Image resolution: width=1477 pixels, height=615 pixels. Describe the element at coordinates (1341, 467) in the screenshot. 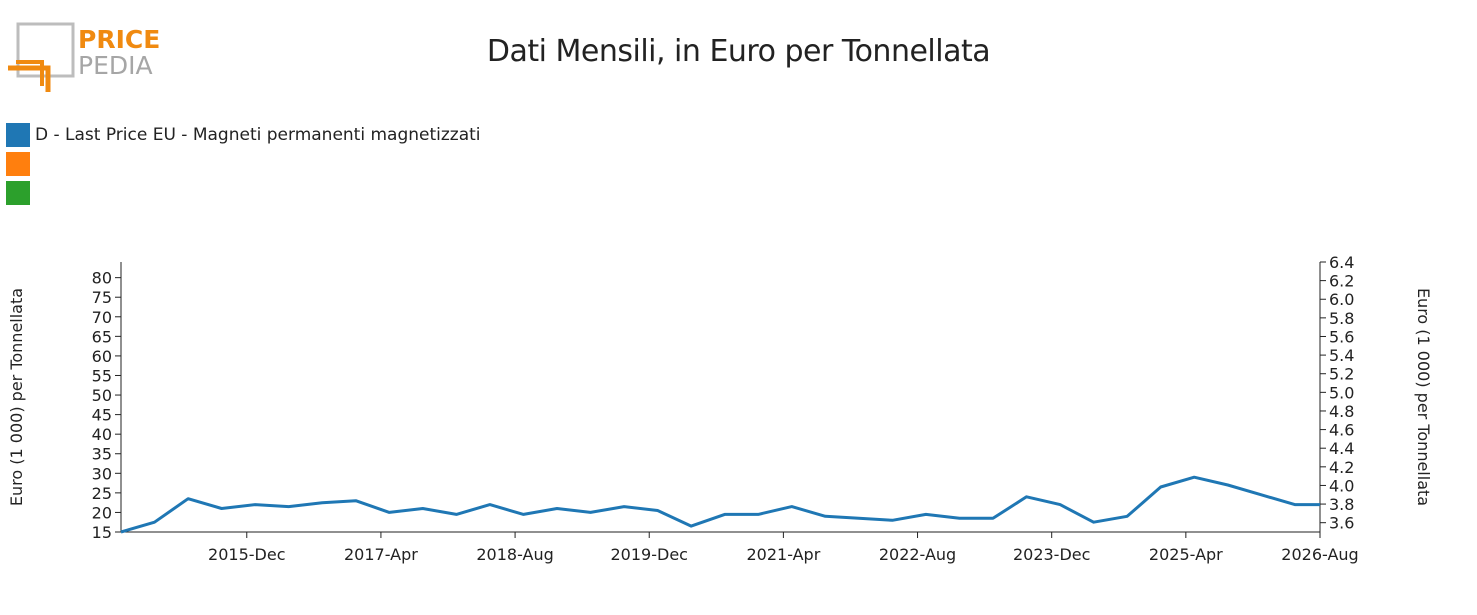

I see `y2-tick-label: 4.2` at that location.